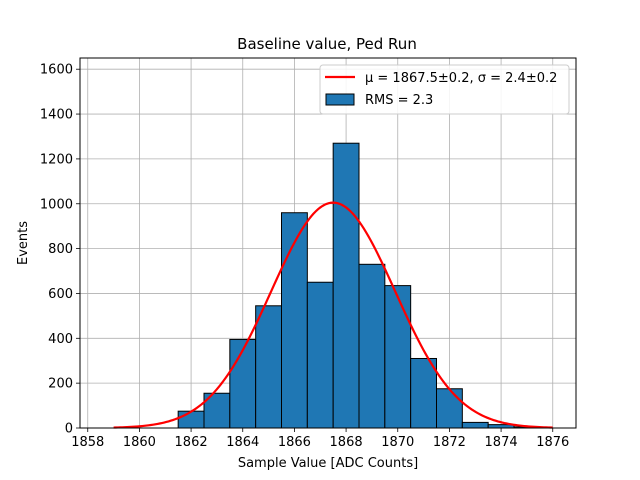 This screenshot has height=480, width=640. Describe the element at coordinates (191, 442) in the screenshot. I see `x-tick-label: 1862` at that location.